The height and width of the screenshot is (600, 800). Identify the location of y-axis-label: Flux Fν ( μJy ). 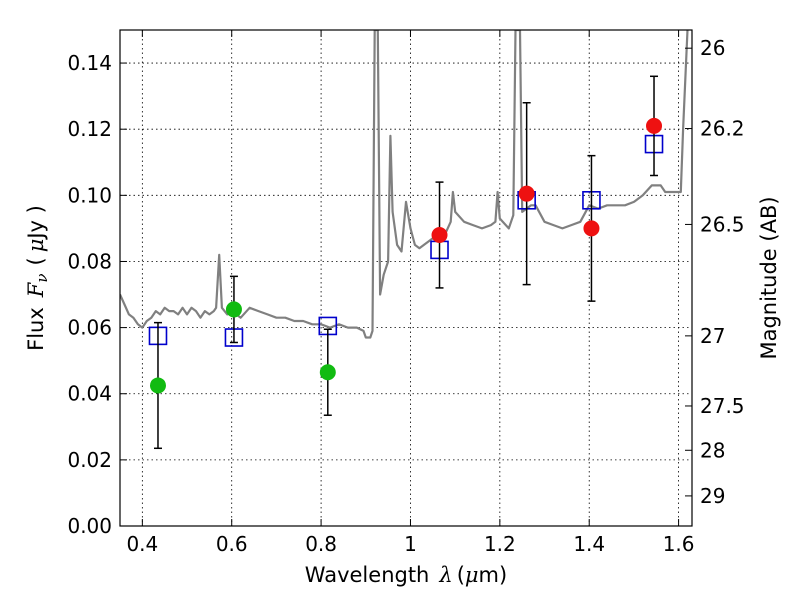
(37, 278).